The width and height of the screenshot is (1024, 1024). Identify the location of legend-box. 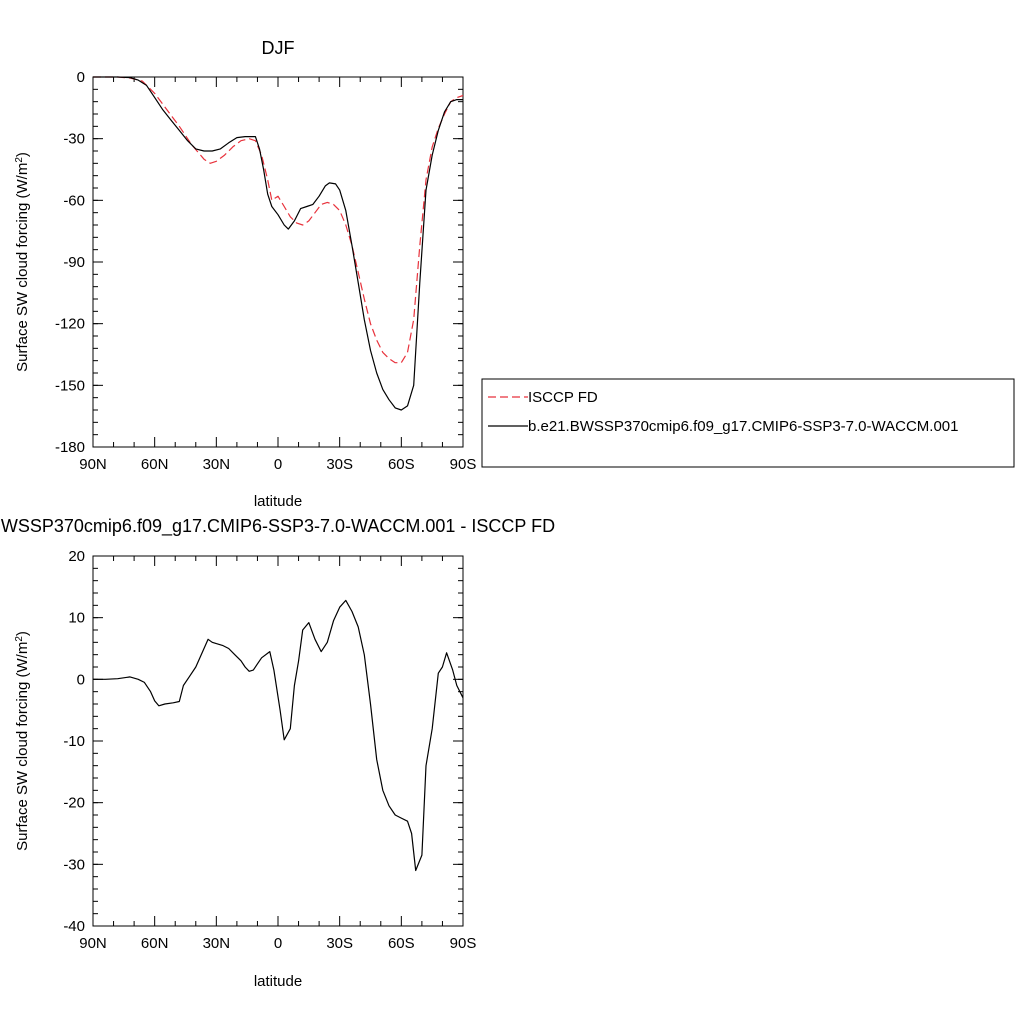
(748, 423).